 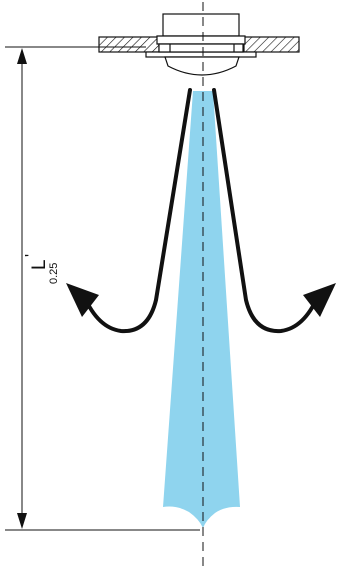 I want to click on arrow-head-right-icon, so click(x=319, y=300).